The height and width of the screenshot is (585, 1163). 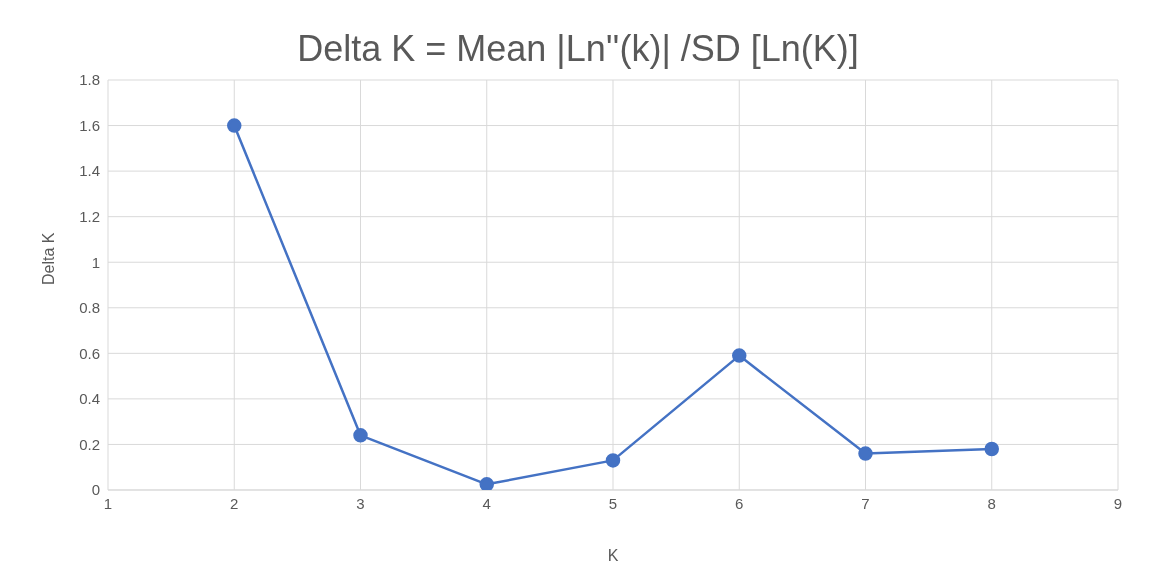 What do you see at coordinates (1118, 503) in the screenshot?
I see `x-tick-label: 9` at bounding box center [1118, 503].